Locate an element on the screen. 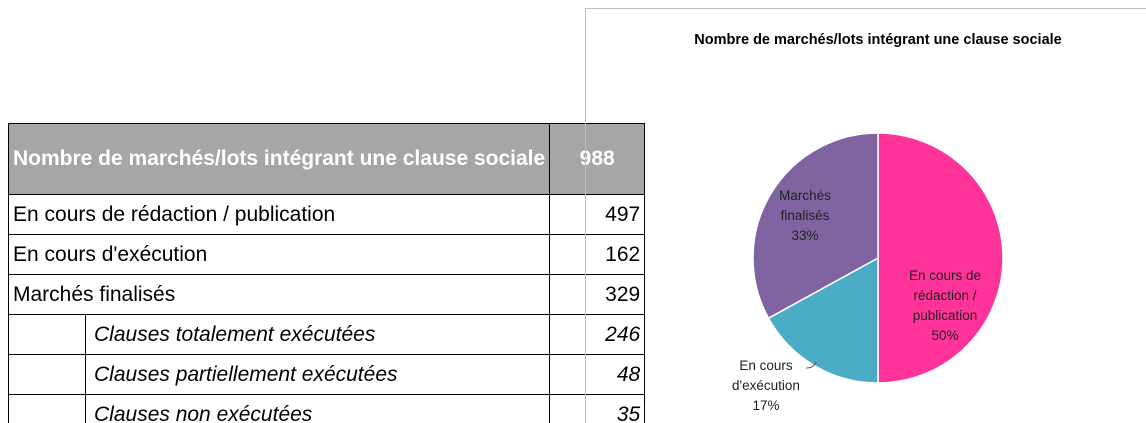 This screenshot has height=423, width=1146. row-value: 329 is located at coordinates (597, 294).